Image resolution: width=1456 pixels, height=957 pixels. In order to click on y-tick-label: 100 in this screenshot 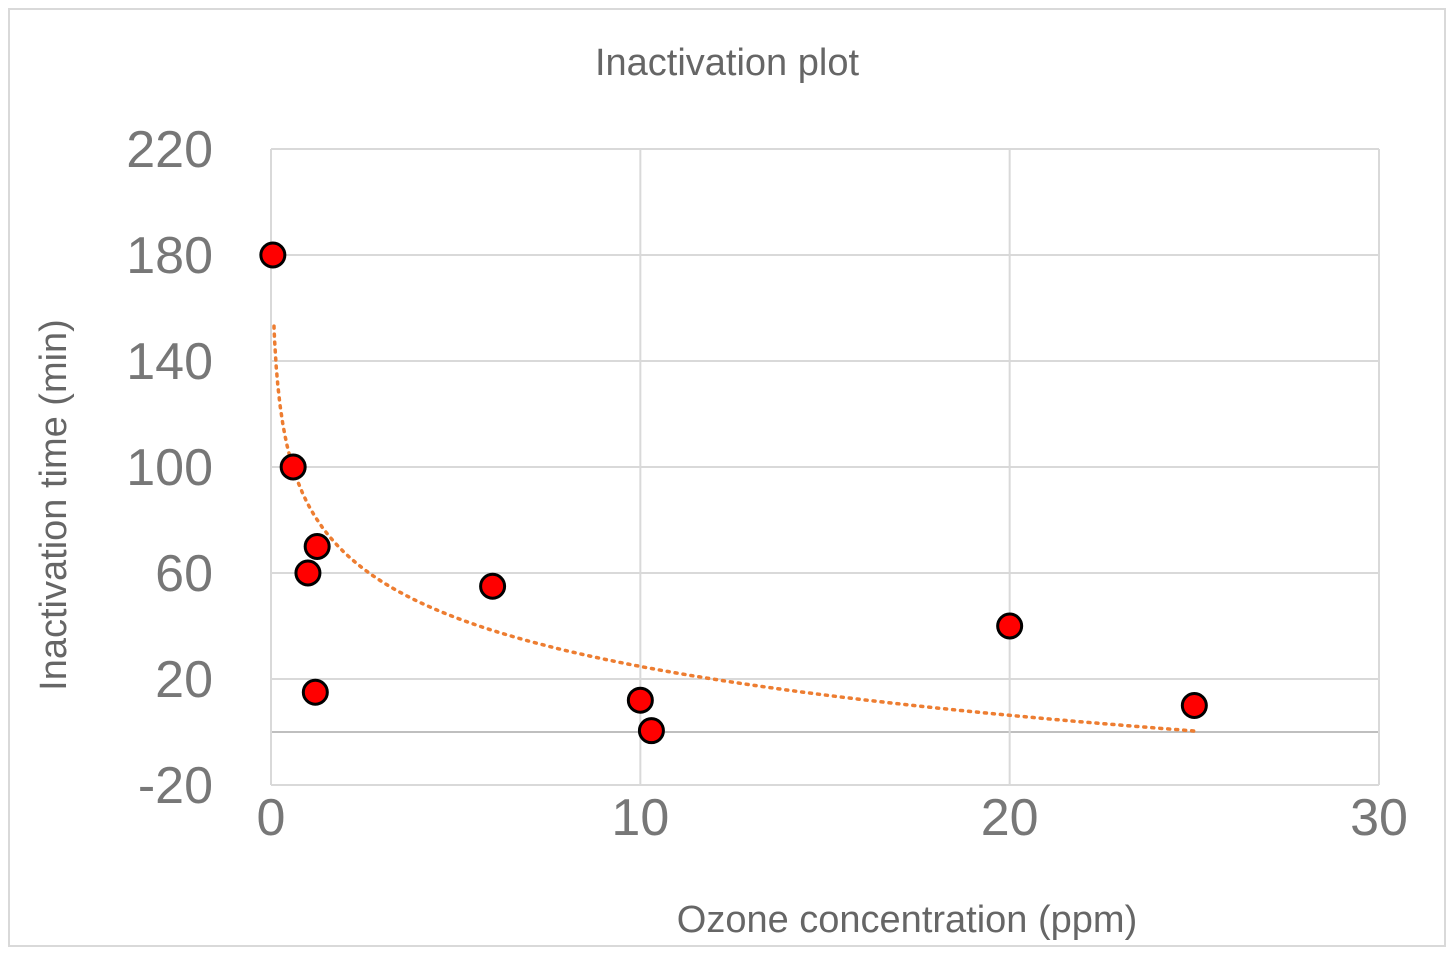, I will do `click(169, 468)`.